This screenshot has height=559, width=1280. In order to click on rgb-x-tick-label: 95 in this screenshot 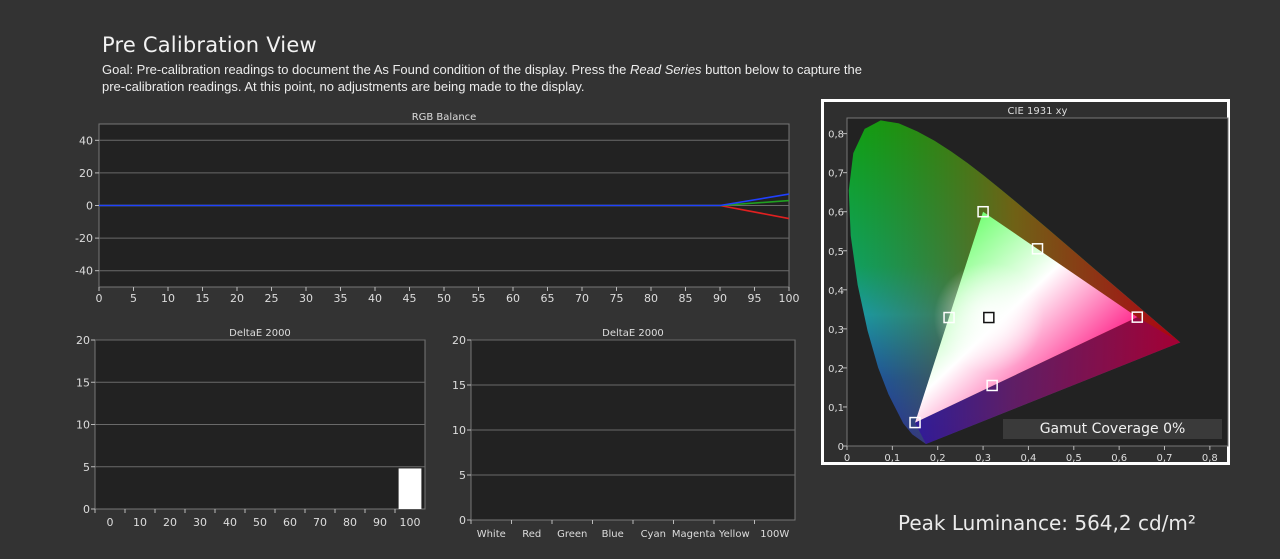, I will do `click(755, 298)`.